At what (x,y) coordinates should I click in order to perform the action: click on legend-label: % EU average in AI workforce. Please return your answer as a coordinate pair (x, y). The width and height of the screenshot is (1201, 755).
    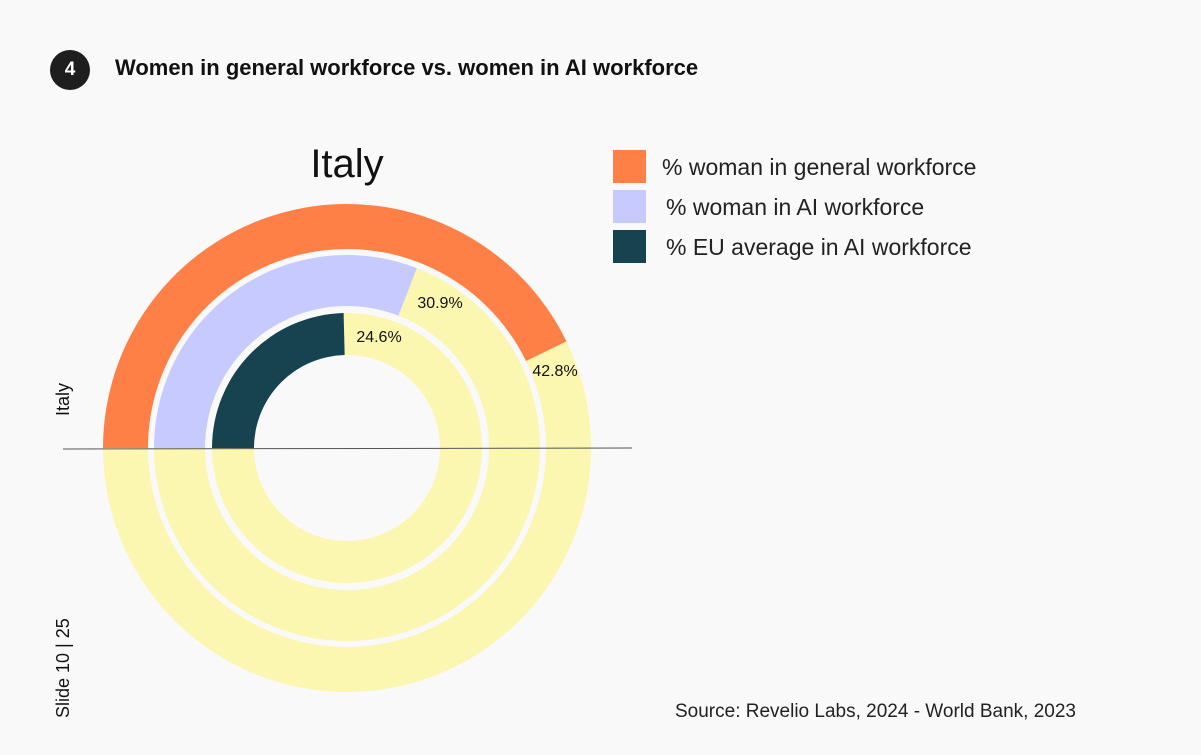
    Looking at the image, I should click on (819, 247).